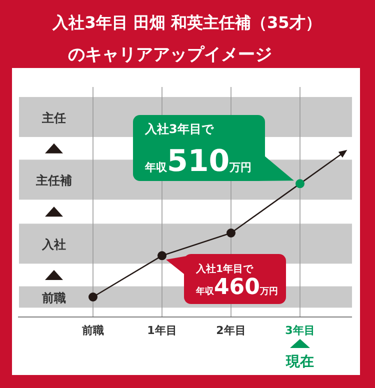 The height and width of the screenshot is (388, 375). Describe the element at coordinates (92, 330) in the screenshot. I see `x-tick-label: 前職` at that location.